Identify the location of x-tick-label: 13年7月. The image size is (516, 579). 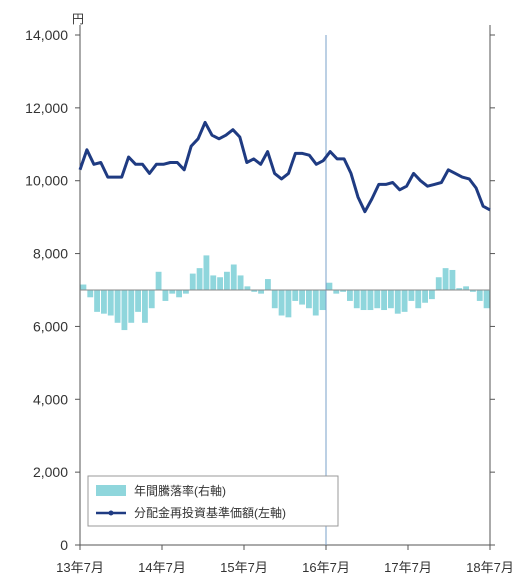
(80, 567).